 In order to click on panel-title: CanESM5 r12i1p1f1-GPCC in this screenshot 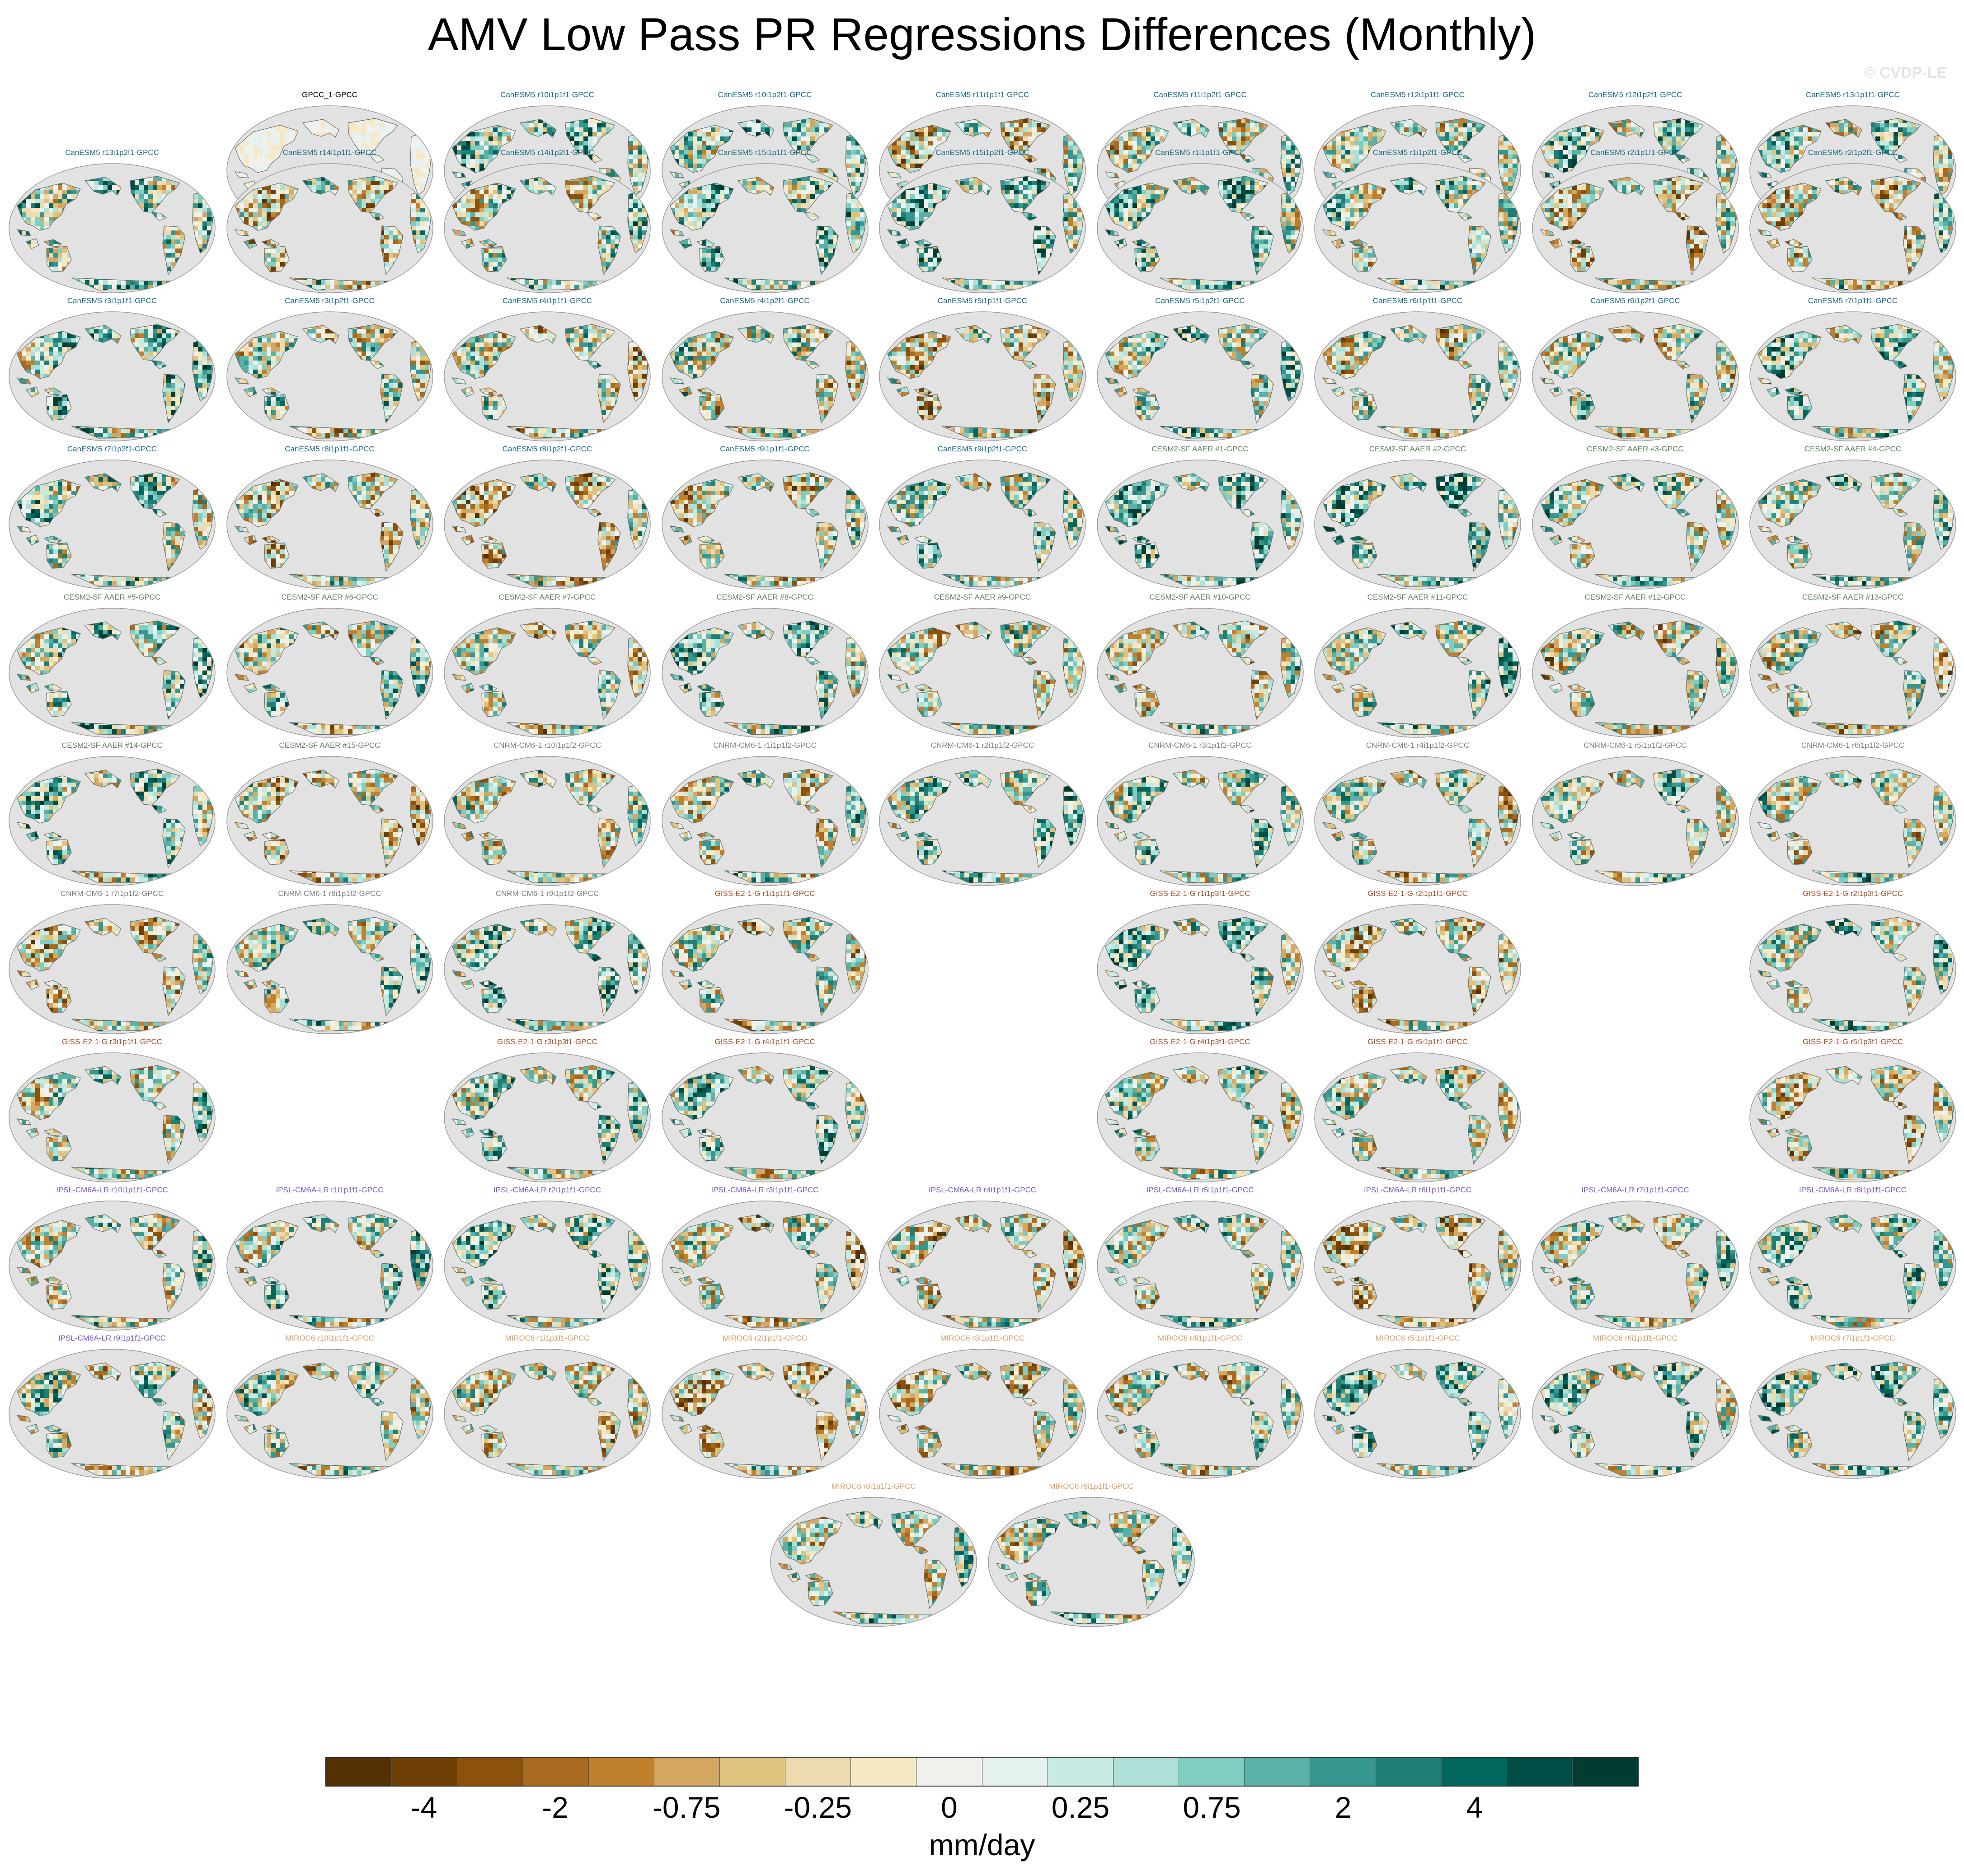, I will do `click(1417, 97)`.